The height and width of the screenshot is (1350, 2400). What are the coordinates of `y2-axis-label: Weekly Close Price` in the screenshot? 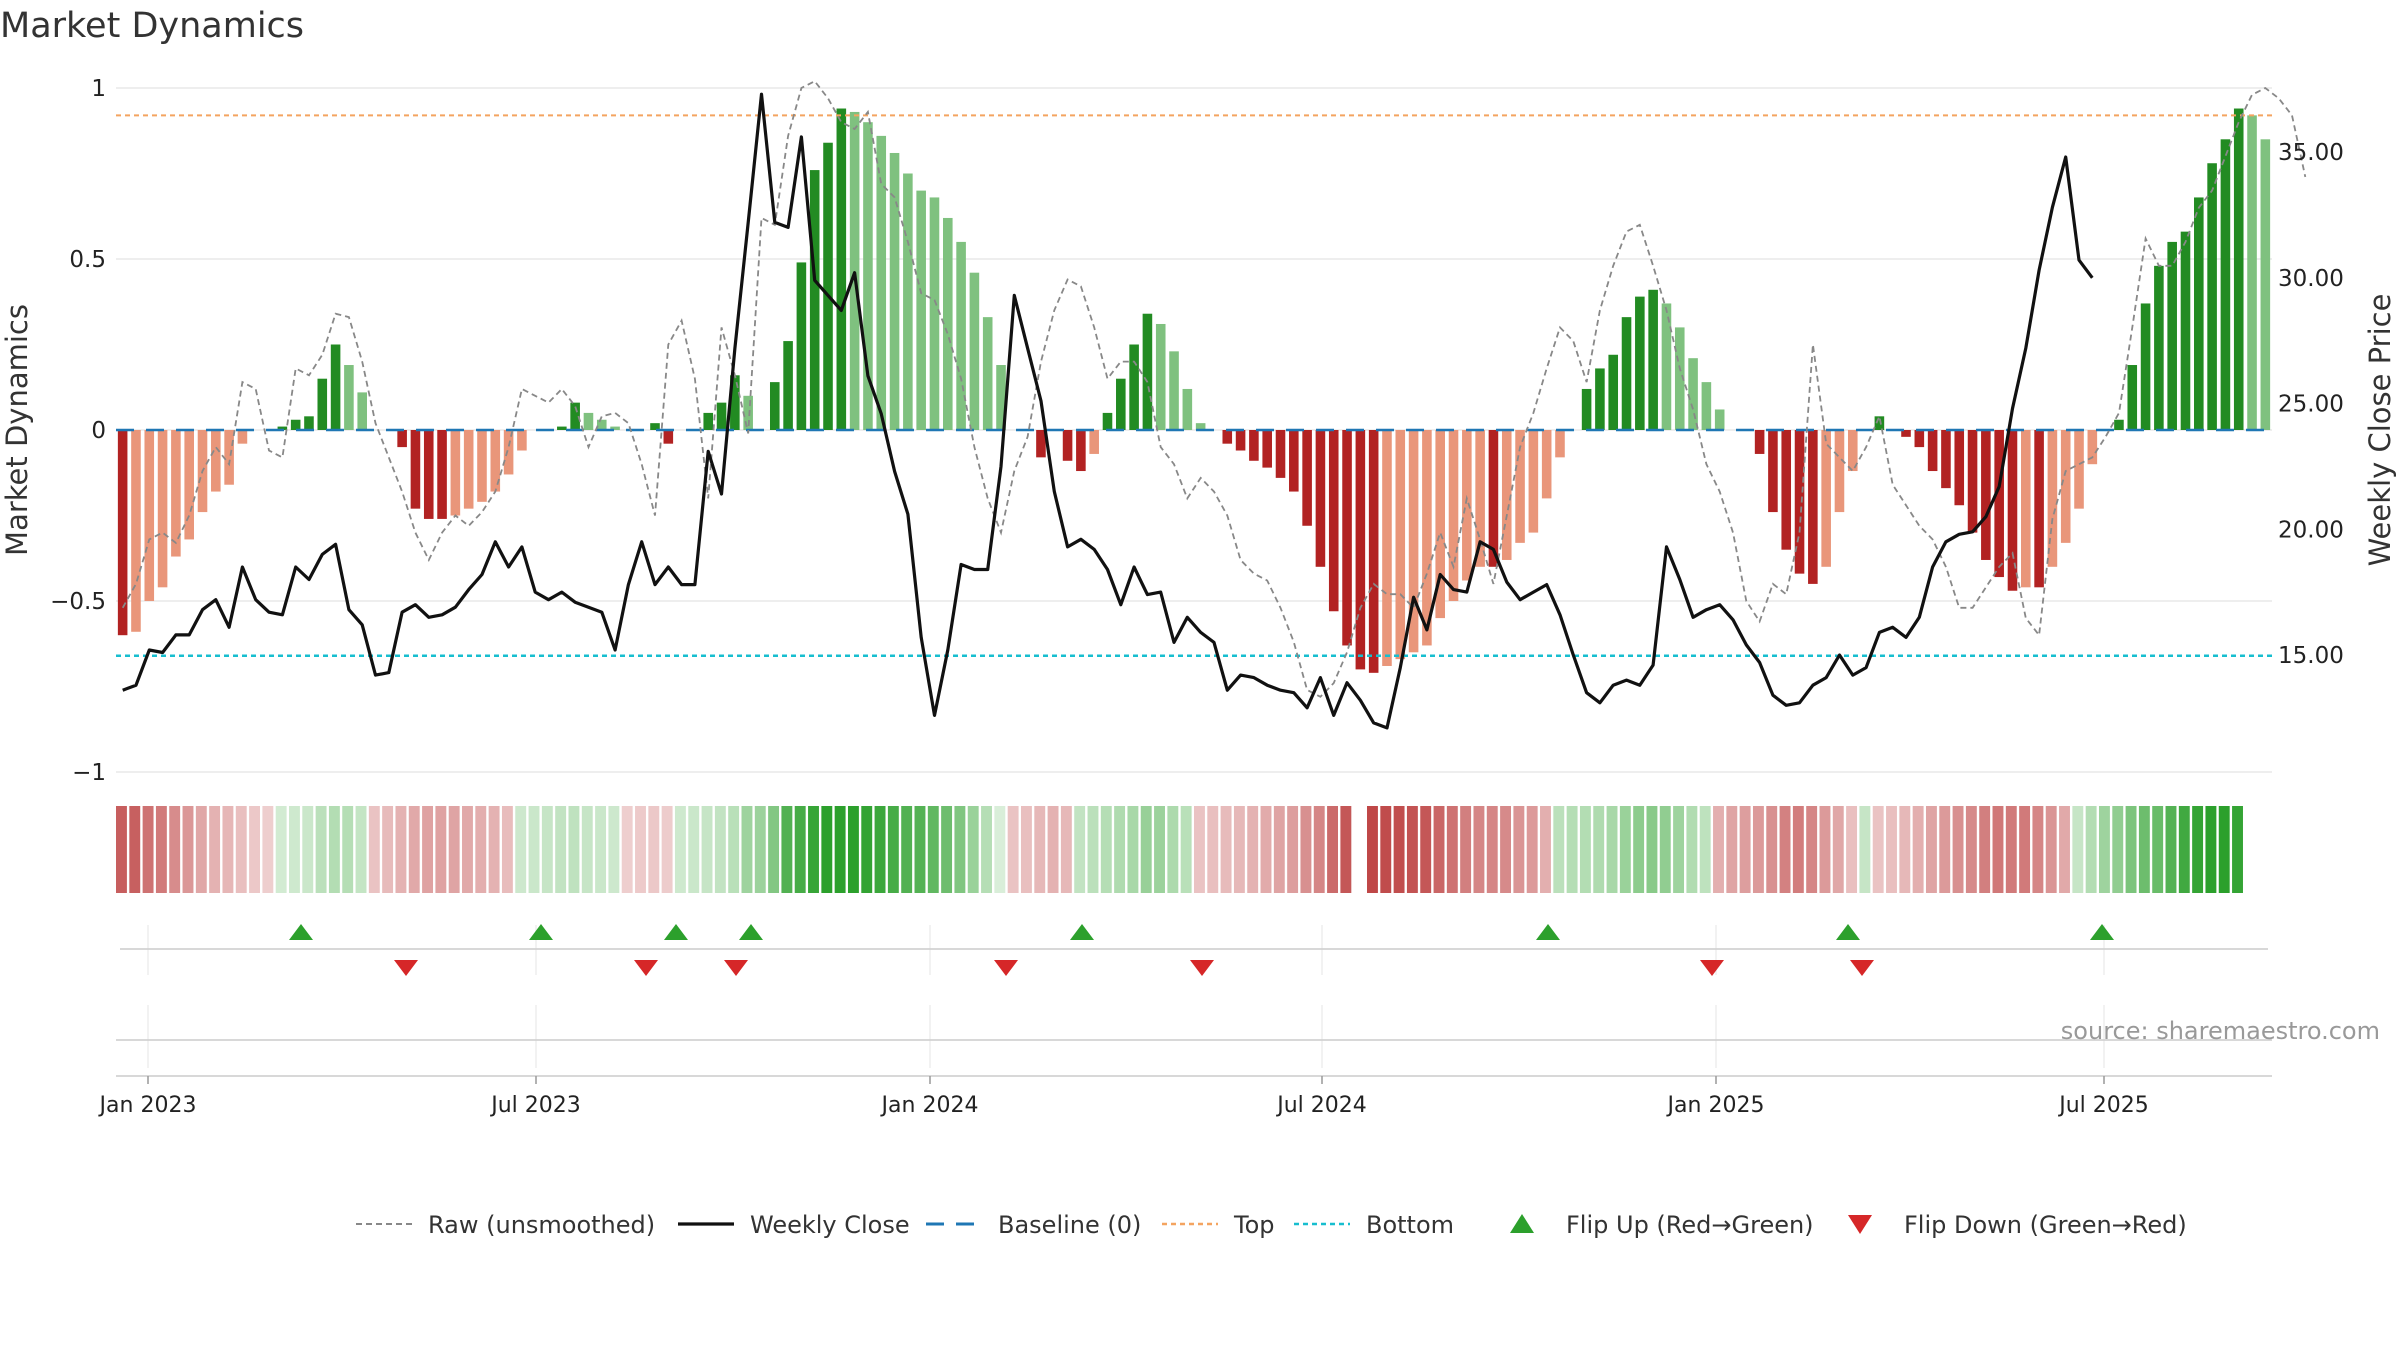 It's located at (2380, 430).